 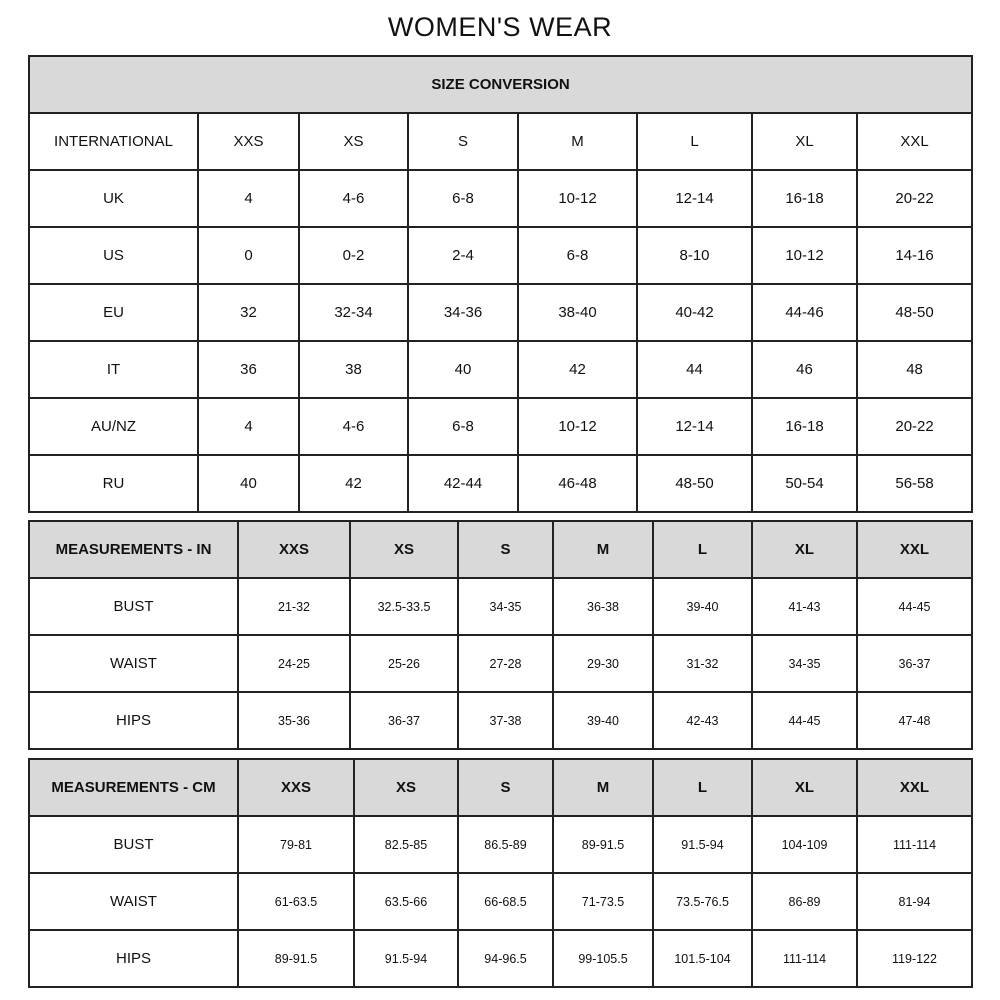 I want to click on table-row: EU 32 32-34 34-36 38-40 40-42 44-46 48-50, so click(x=501, y=312).